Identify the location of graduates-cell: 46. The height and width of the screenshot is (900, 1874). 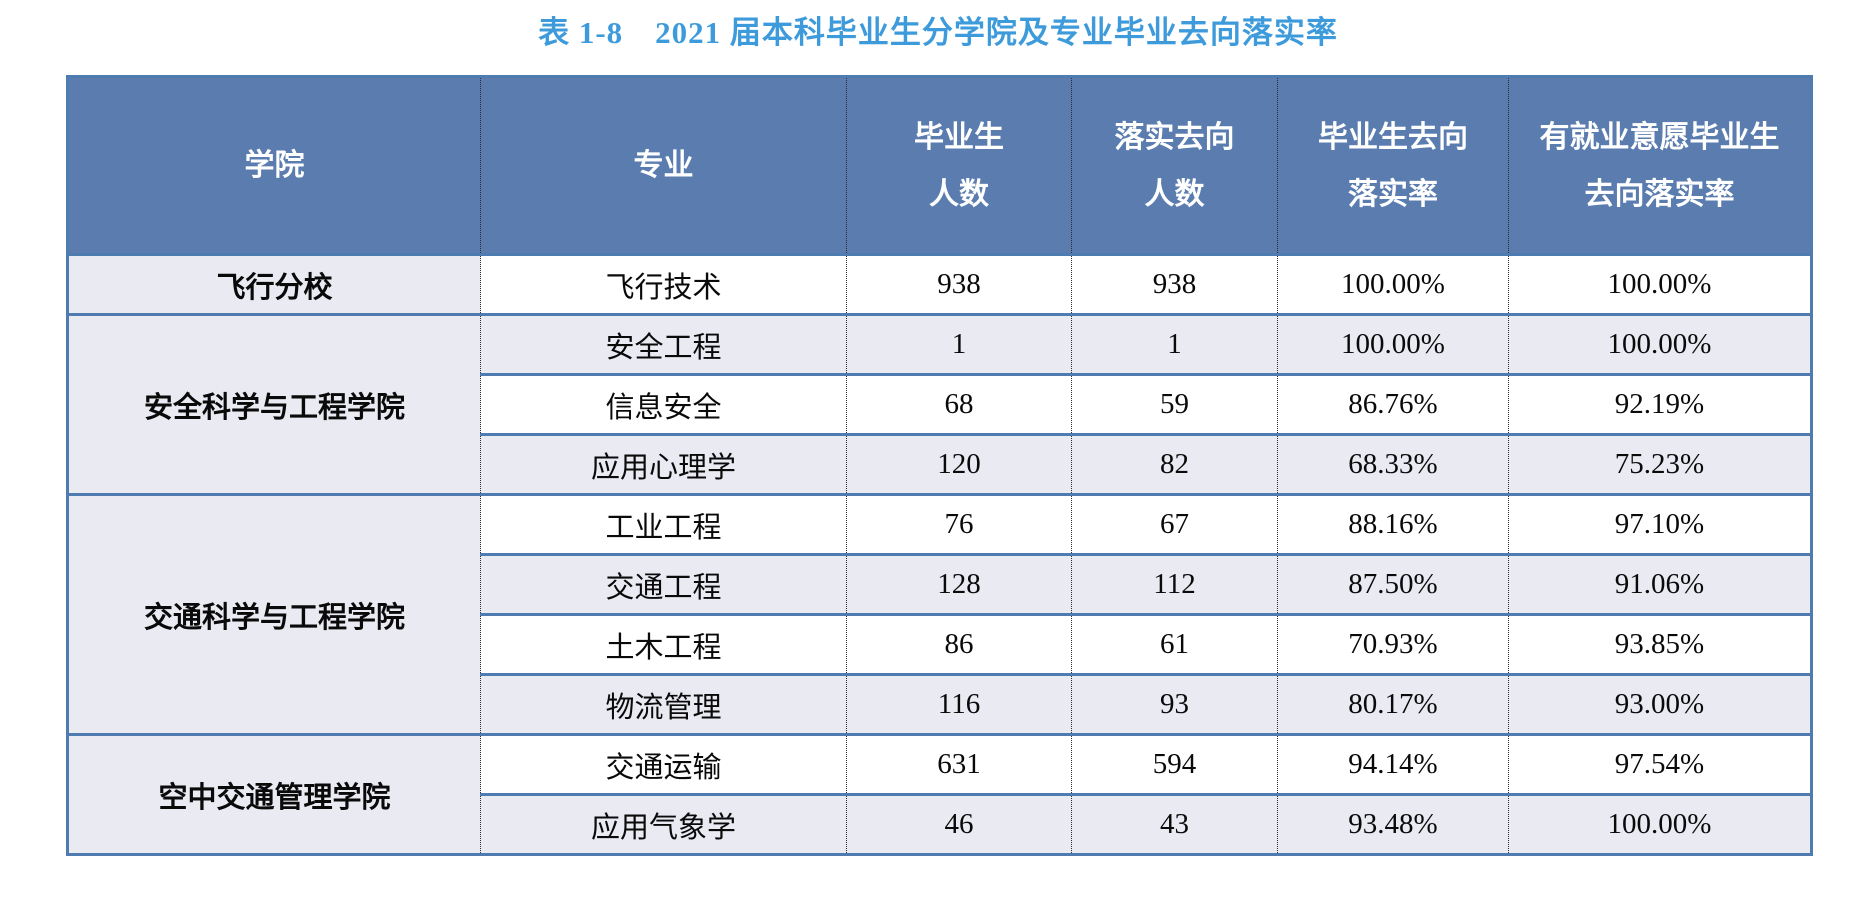
(959, 824).